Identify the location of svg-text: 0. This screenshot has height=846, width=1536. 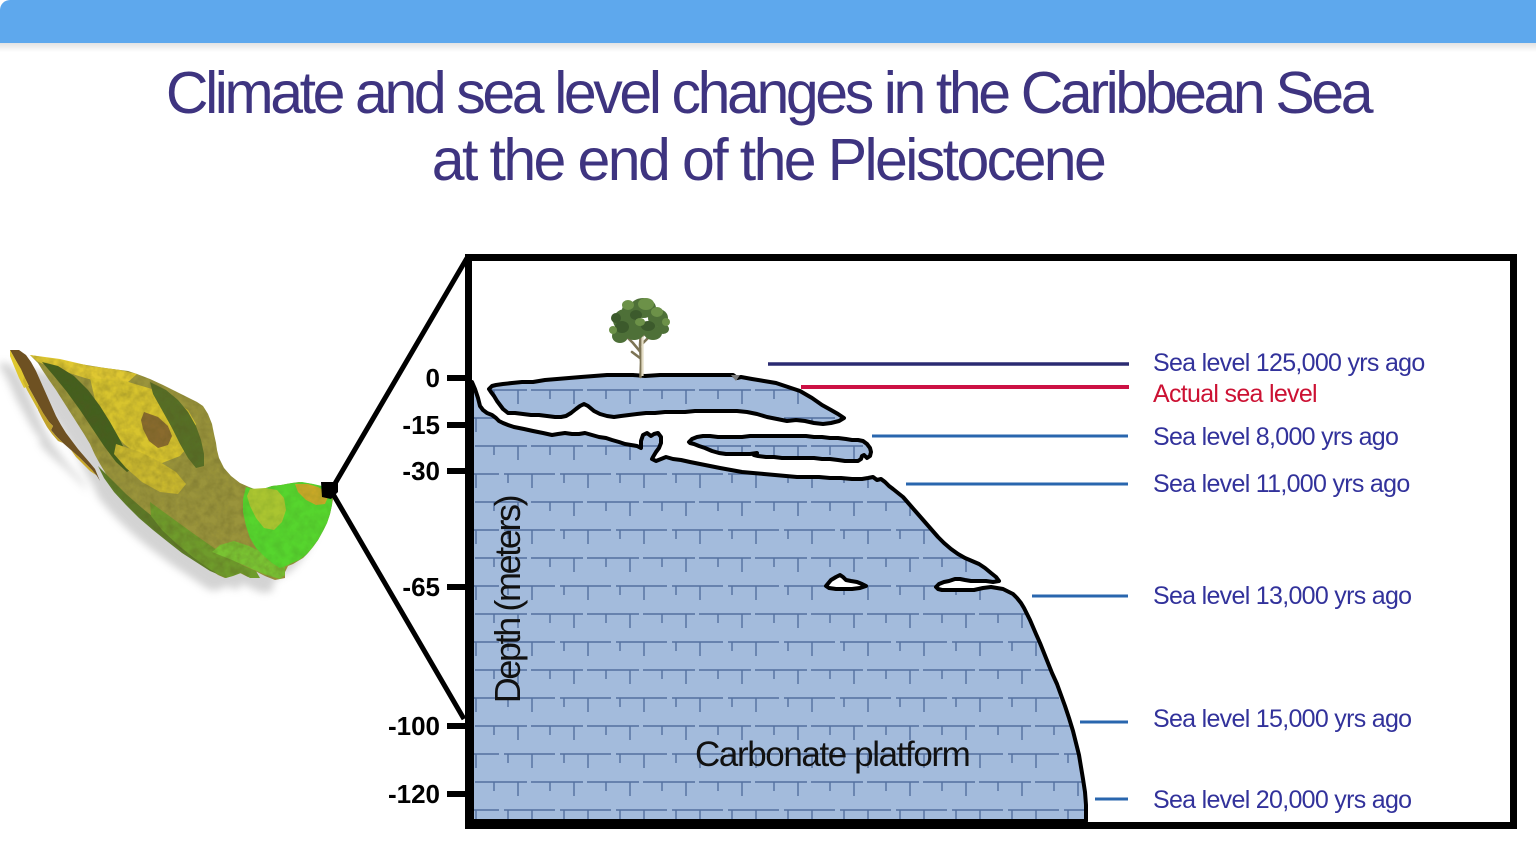
(433, 378).